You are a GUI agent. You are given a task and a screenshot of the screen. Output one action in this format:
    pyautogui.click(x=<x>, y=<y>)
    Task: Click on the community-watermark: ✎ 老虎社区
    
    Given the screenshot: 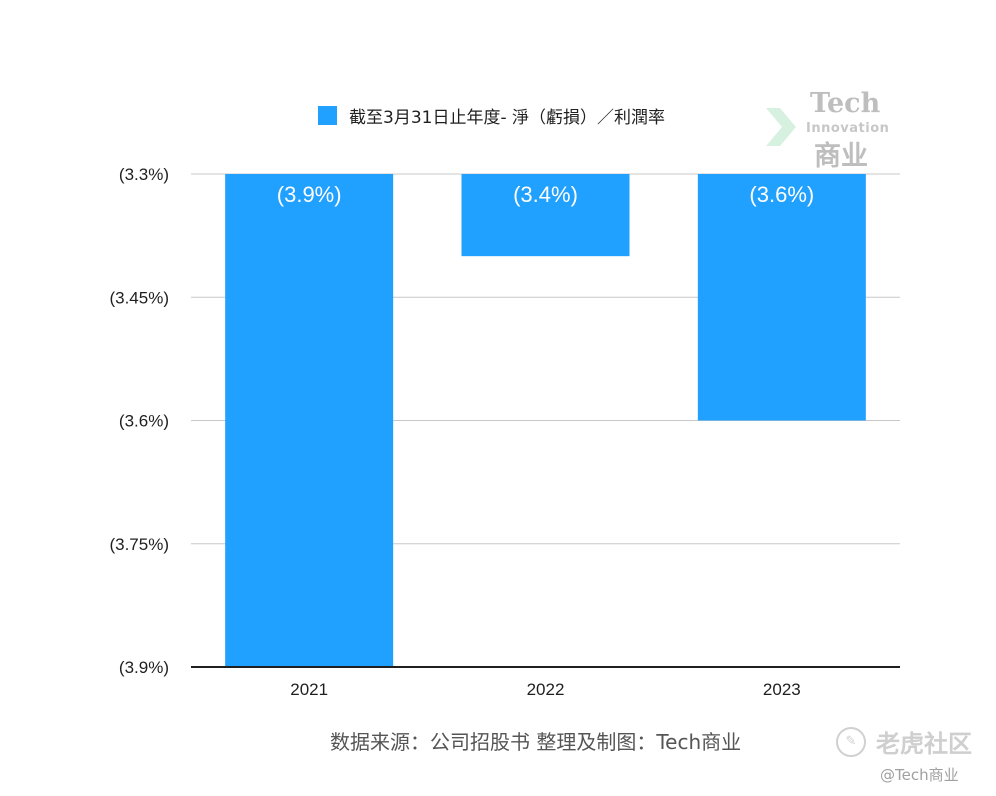 What is the action you would take?
    pyautogui.click(x=904, y=741)
    